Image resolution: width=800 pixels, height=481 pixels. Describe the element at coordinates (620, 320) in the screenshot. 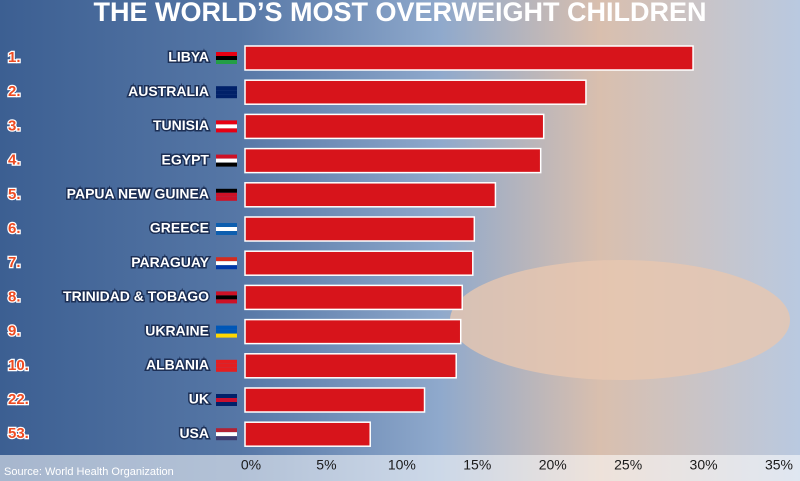

I see `photo-shape` at that location.